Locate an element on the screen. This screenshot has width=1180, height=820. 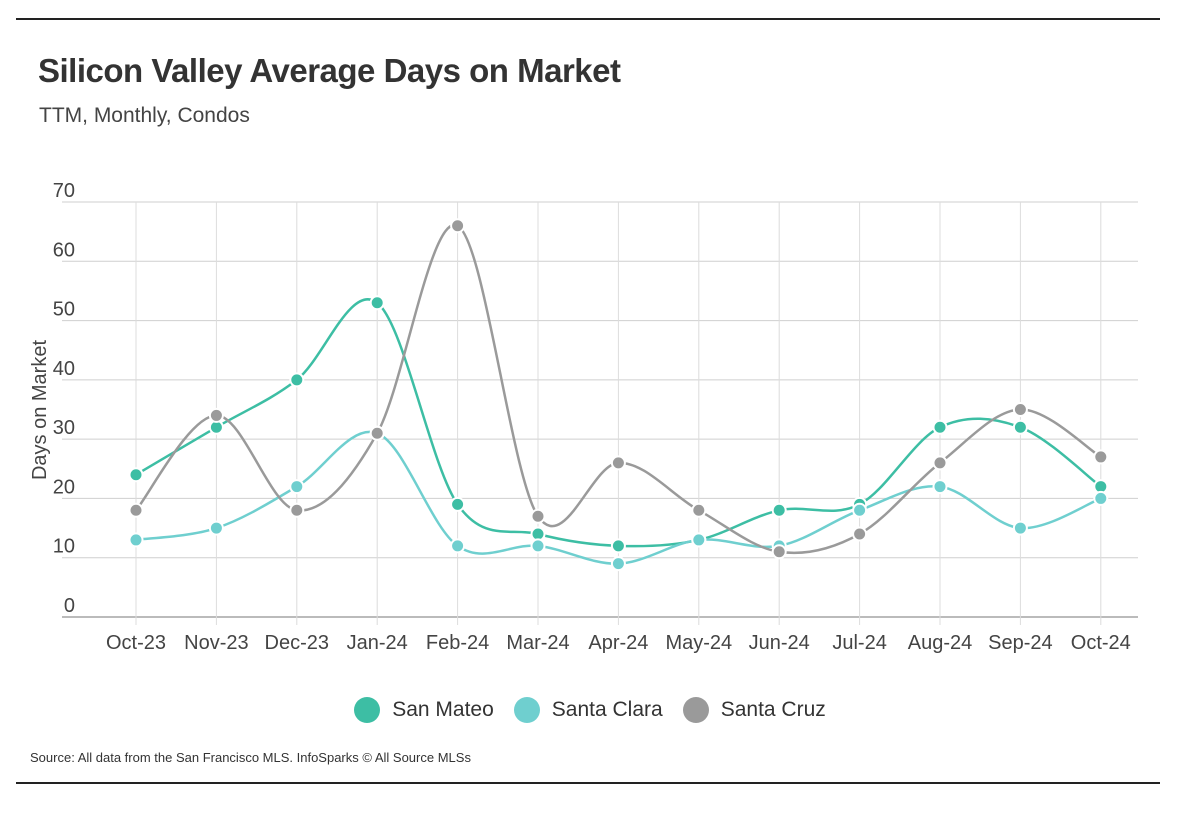
x-tick-label: Nov-23 is located at coordinates (216, 643).